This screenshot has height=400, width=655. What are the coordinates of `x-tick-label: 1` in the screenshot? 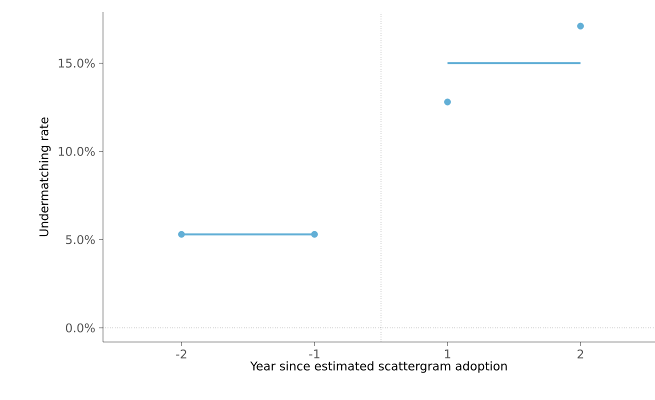 It's located at (447, 354).